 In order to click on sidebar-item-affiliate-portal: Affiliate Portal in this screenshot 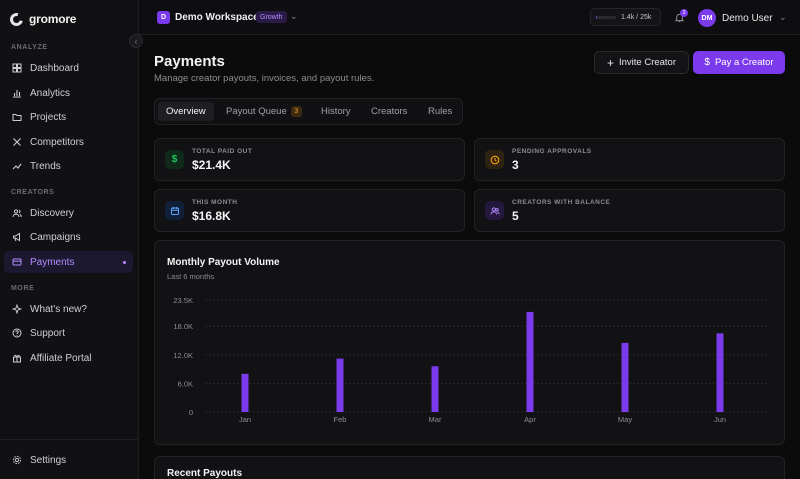, I will do `click(68, 358)`.